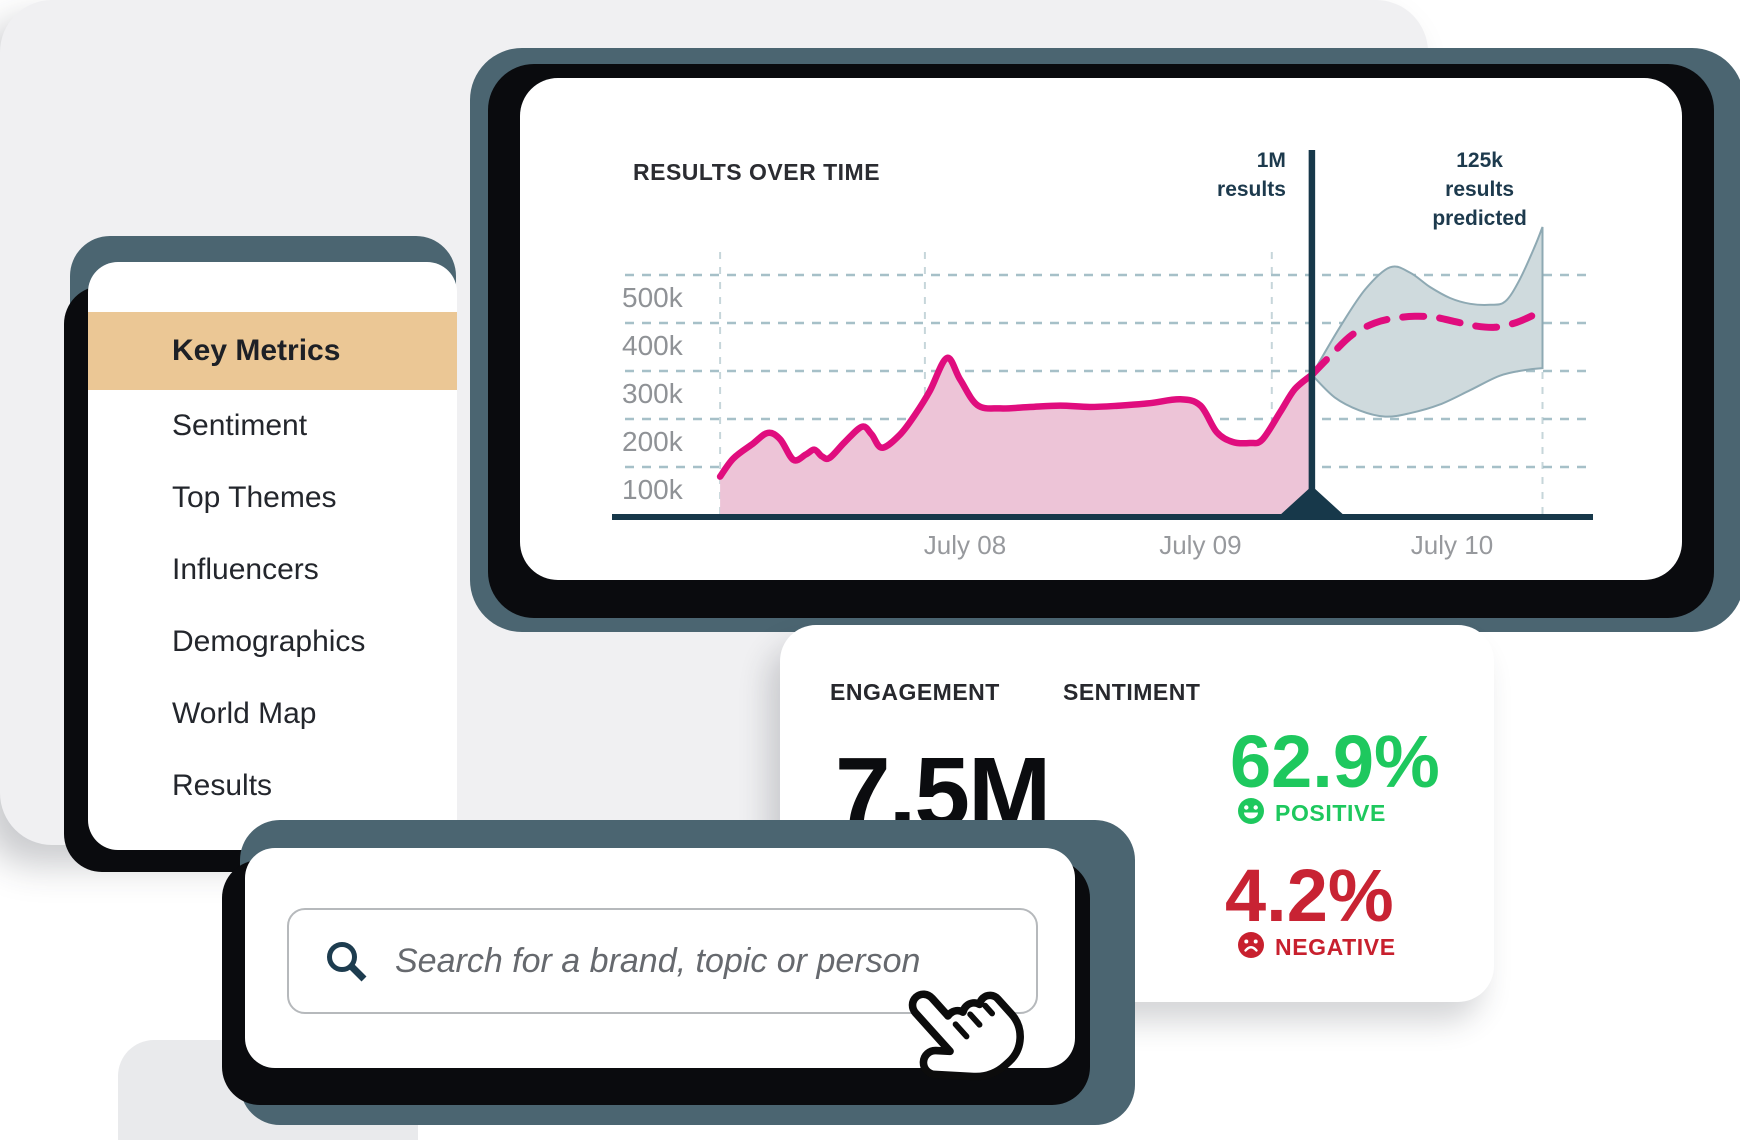 The height and width of the screenshot is (1140, 1740). I want to click on chart-title: RESULTS OVER TIME, so click(757, 172).